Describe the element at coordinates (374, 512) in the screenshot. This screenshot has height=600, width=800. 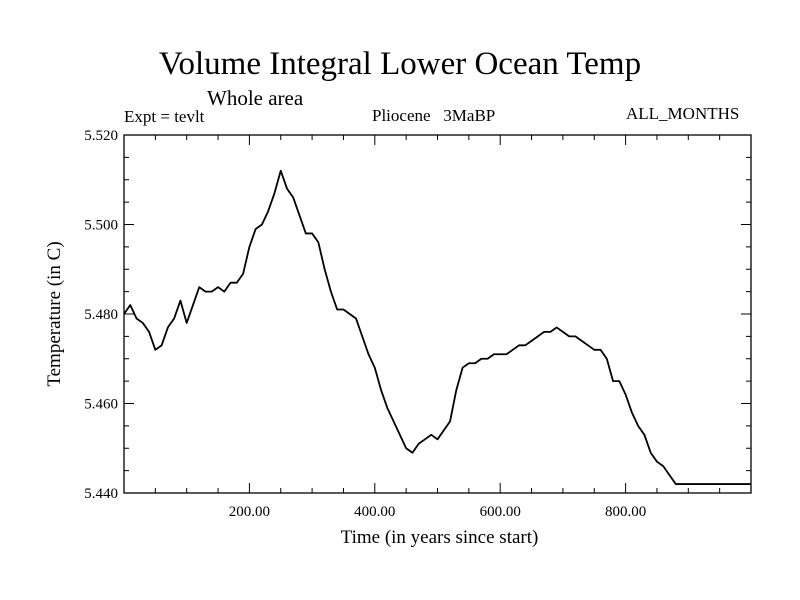
I see `x-tick-label: 400.00` at that location.